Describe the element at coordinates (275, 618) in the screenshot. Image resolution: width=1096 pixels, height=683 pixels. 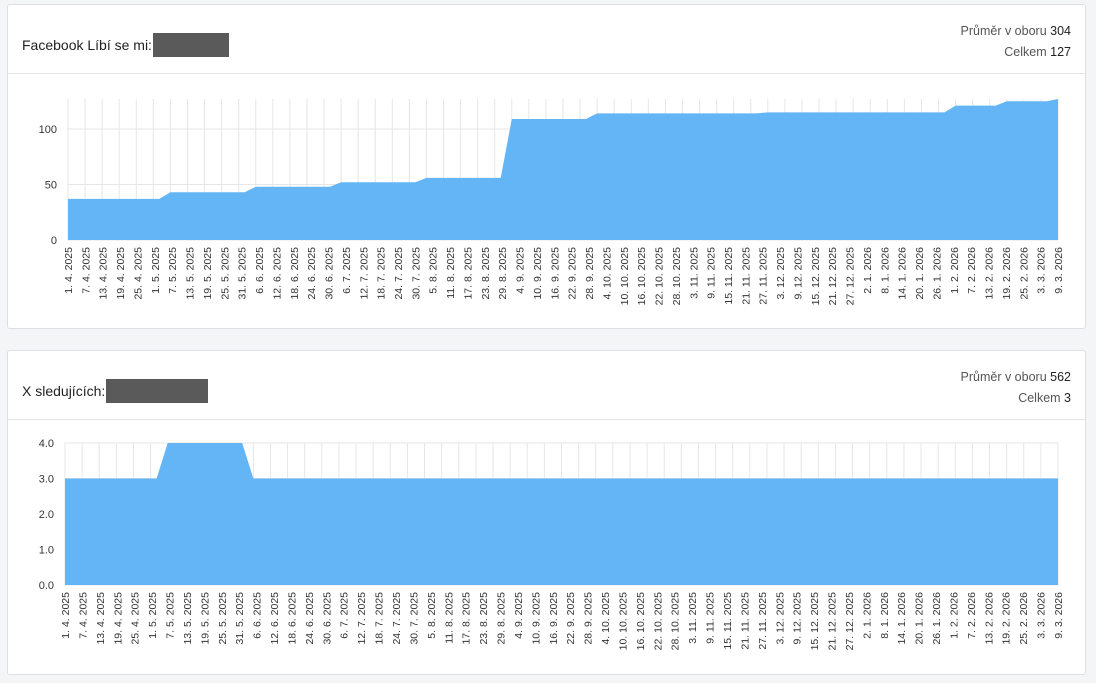
I see `x-tick-label: 12. 6. 2025` at that location.